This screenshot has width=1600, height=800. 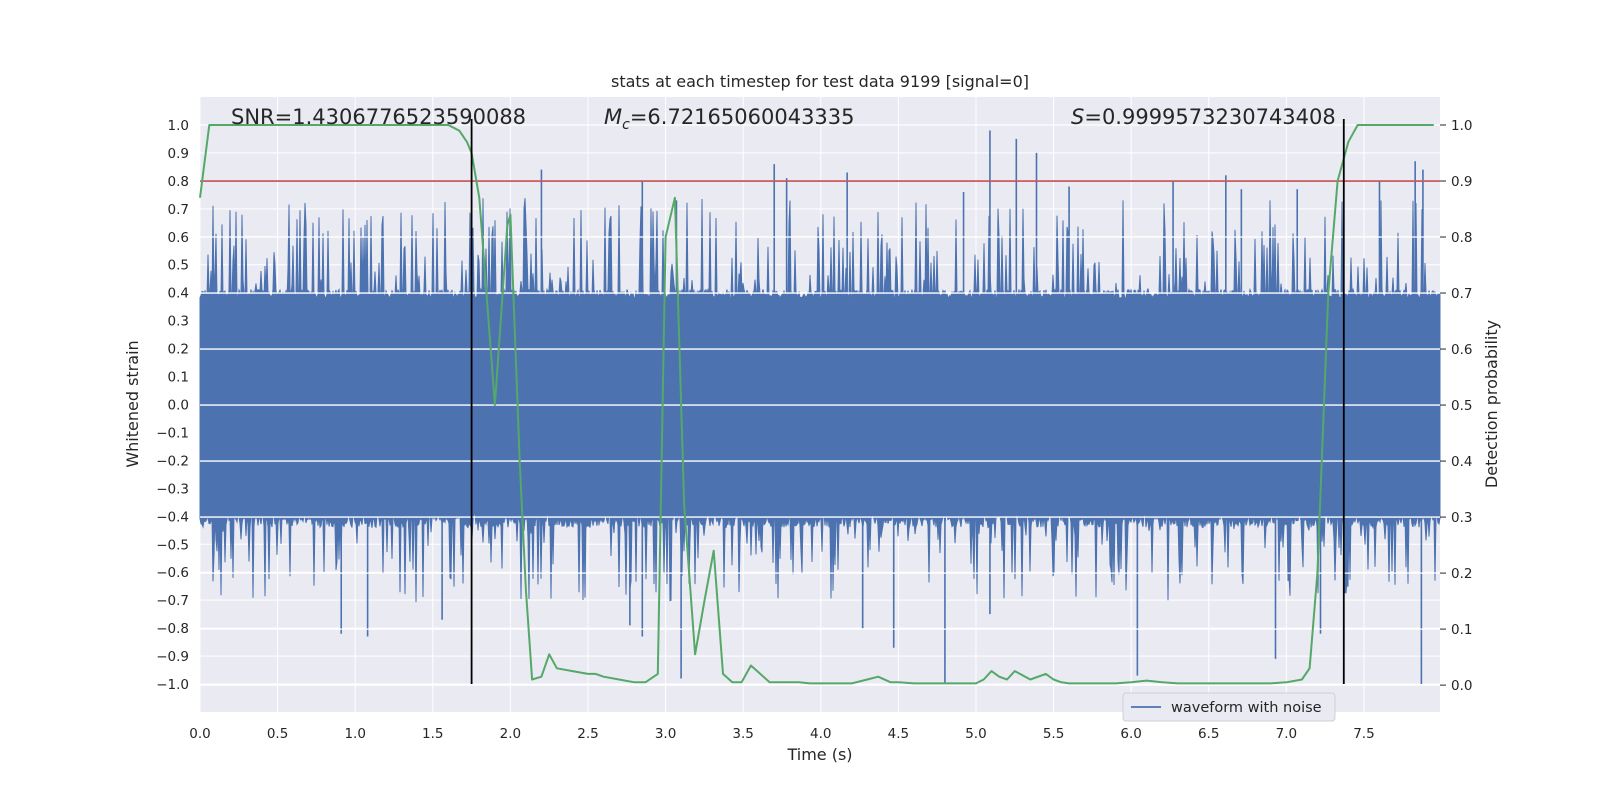 What do you see at coordinates (1461, 574) in the screenshot?
I see `y2-tick-label: 0.2` at bounding box center [1461, 574].